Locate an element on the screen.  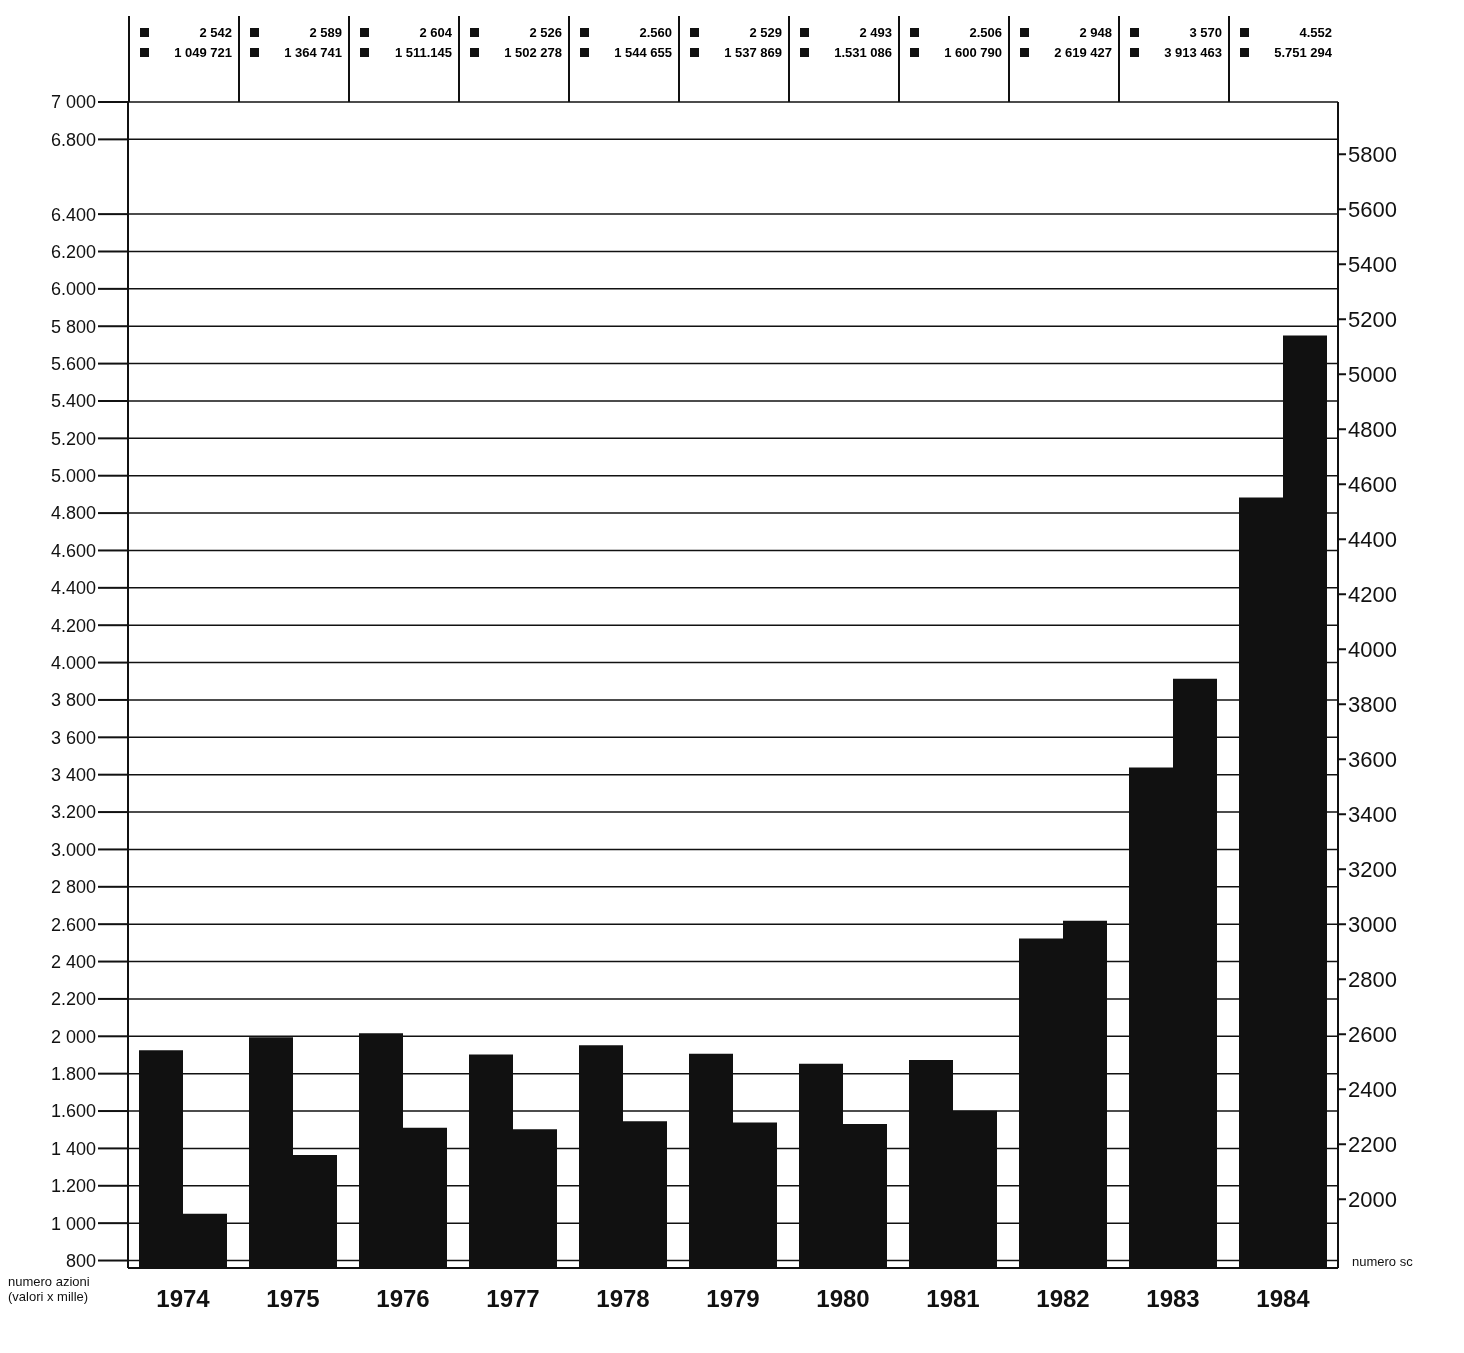
y2-tick-label: 2800 is located at coordinates (1372, 980).